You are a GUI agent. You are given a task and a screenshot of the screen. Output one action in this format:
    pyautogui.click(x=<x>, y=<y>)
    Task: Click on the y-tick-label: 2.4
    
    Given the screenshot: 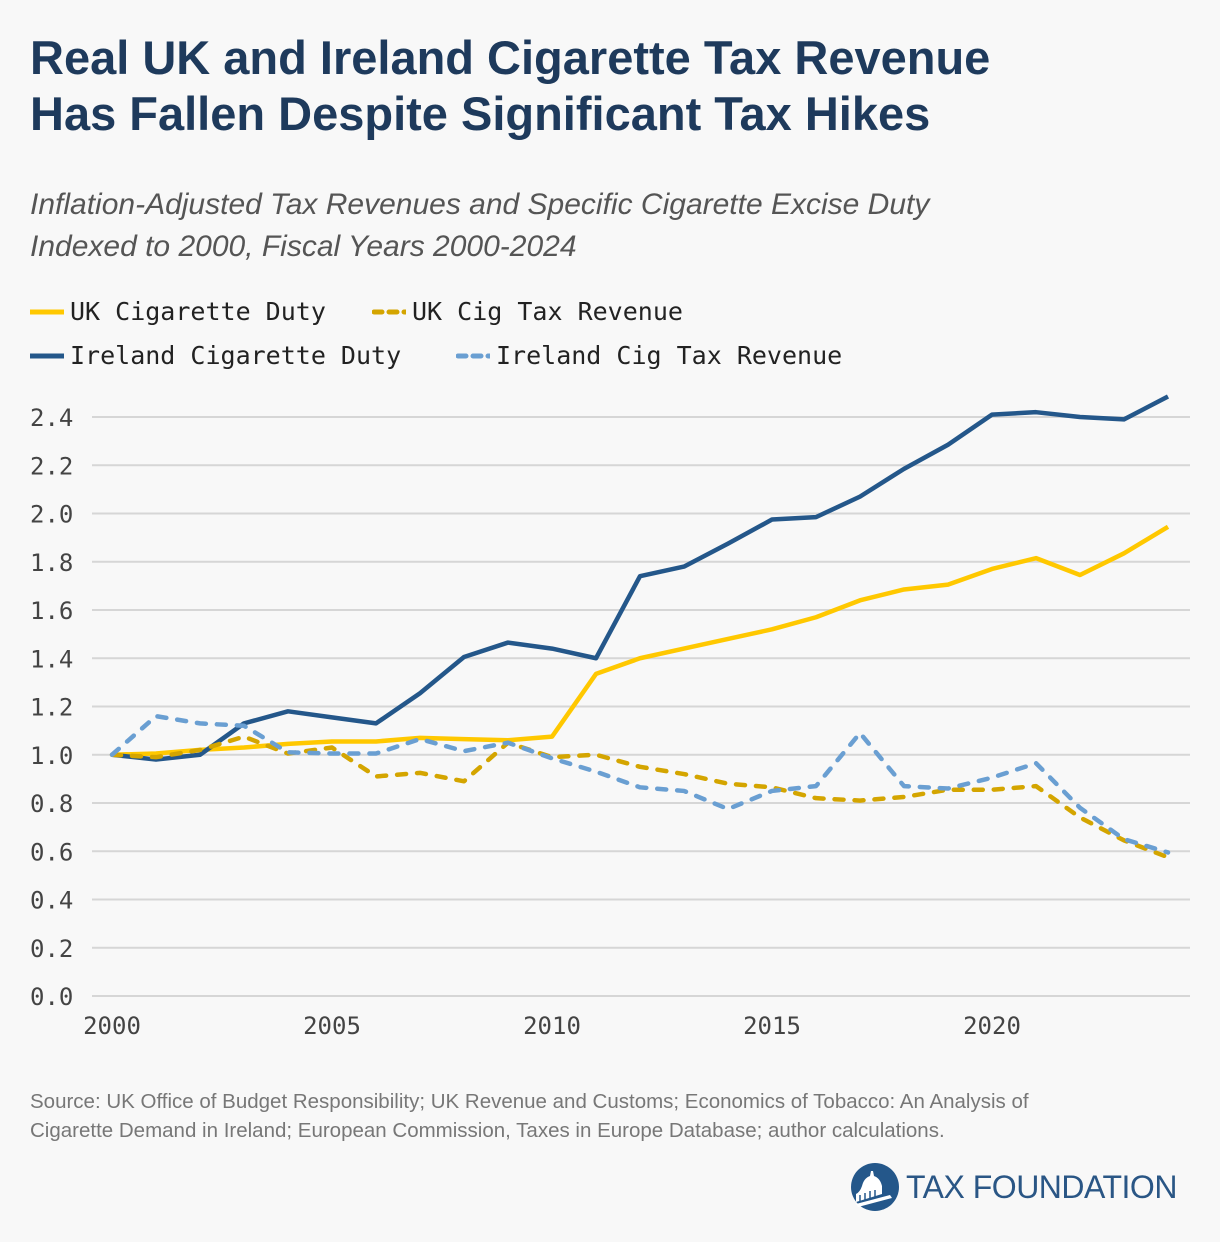 What is the action you would take?
    pyautogui.click(x=51, y=418)
    